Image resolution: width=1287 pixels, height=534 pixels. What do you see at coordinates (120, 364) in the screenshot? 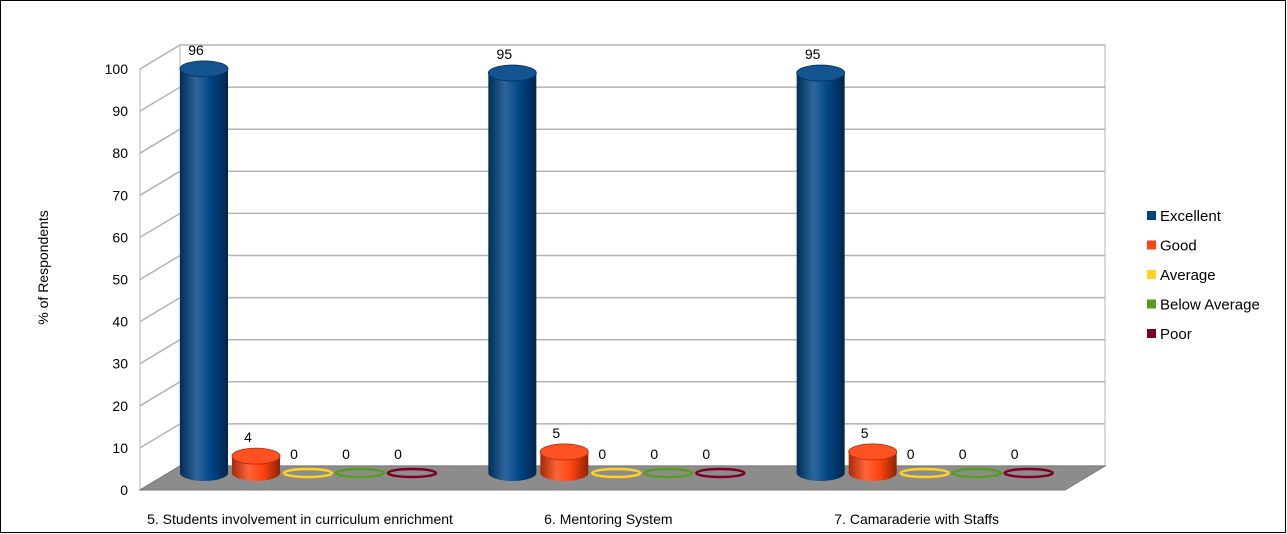
I see `y-tick-label: 30` at bounding box center [120, 364].